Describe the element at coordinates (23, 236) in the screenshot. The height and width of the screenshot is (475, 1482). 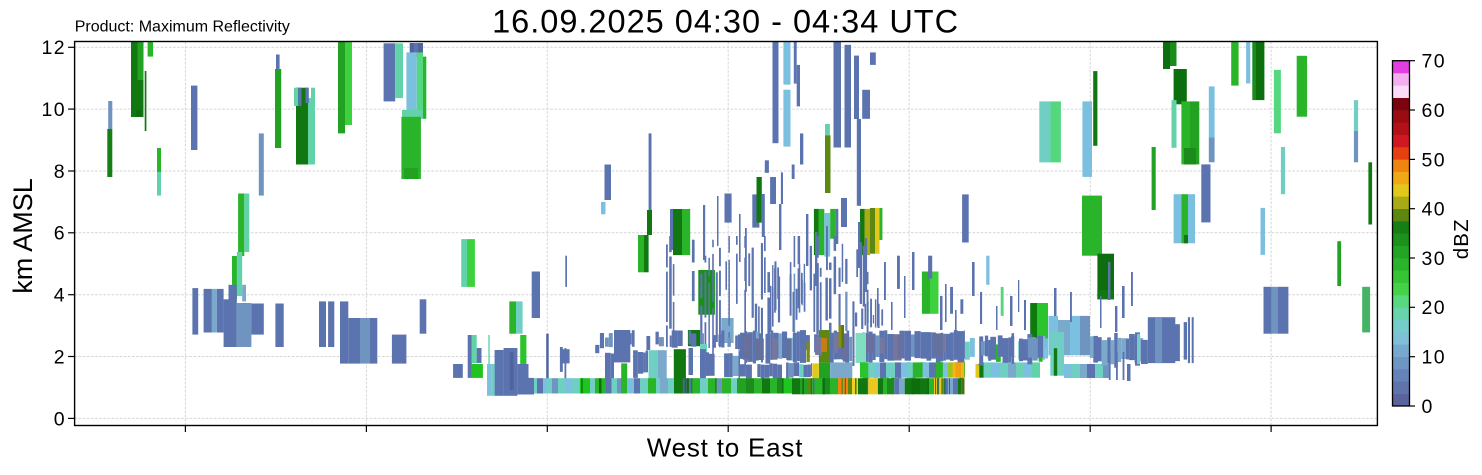
I see `svg-text: km AMSL` at that location.